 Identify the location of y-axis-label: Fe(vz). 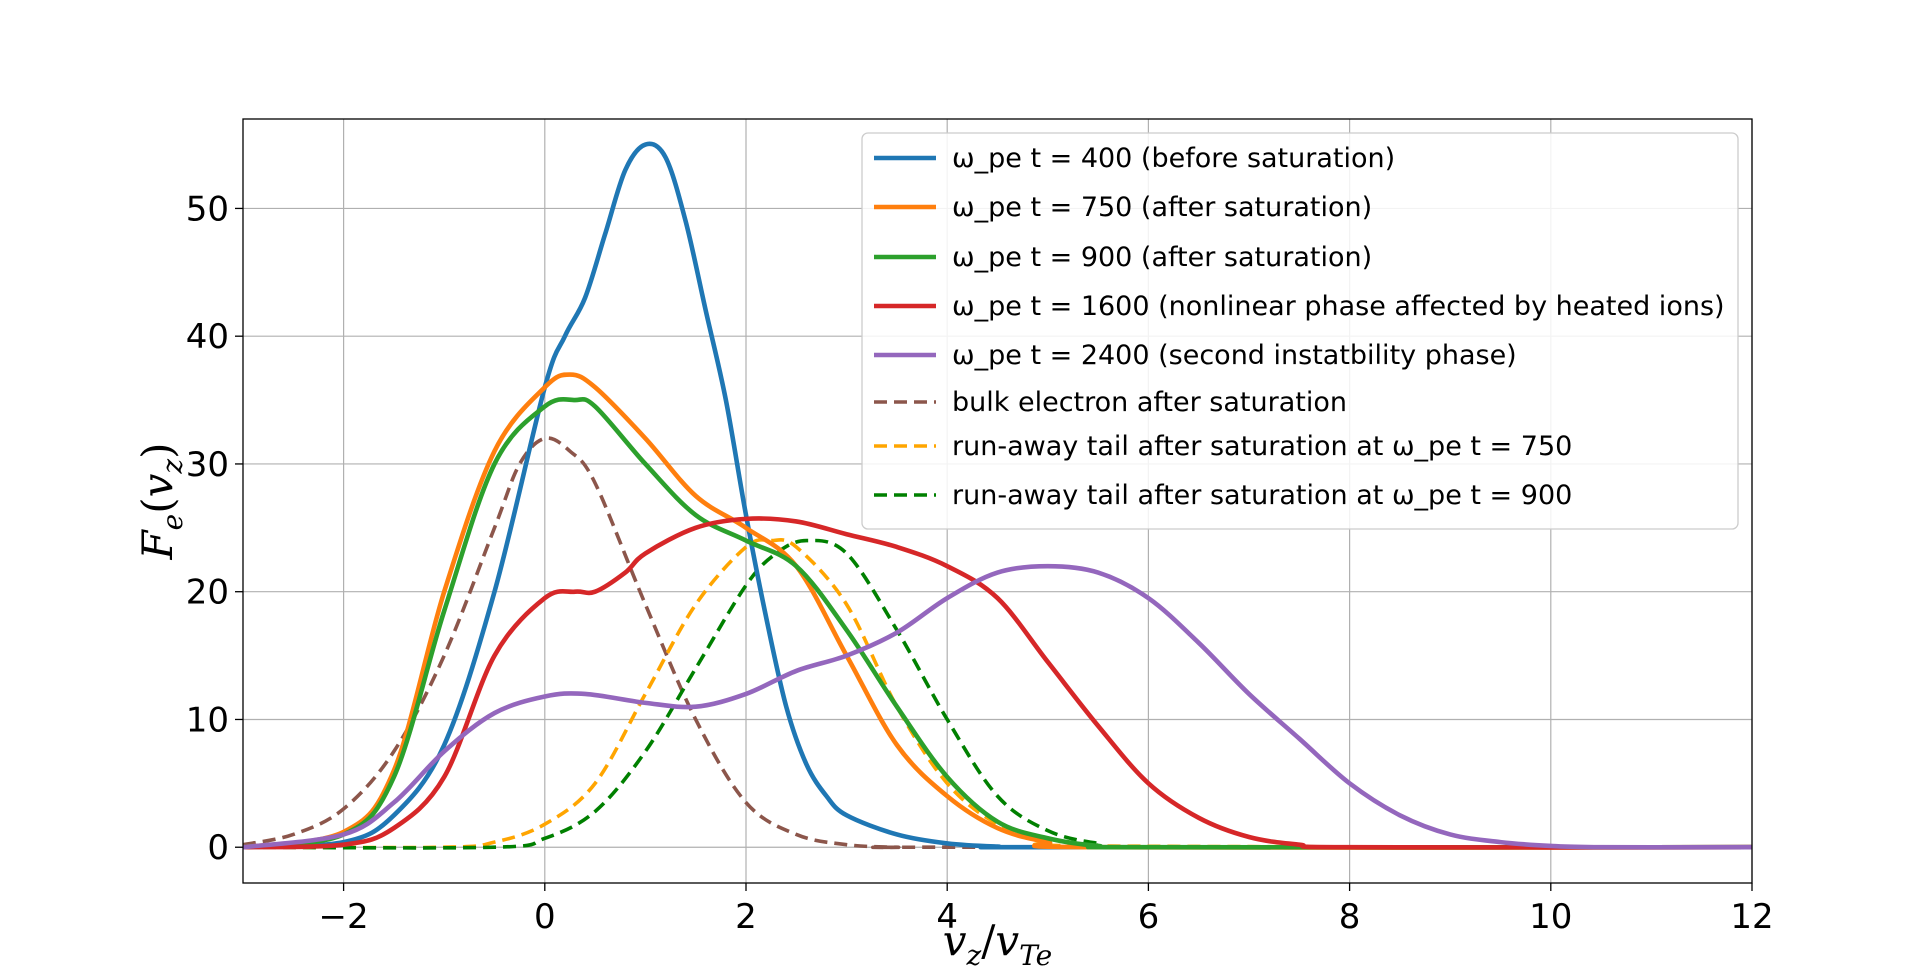
(161, 501).